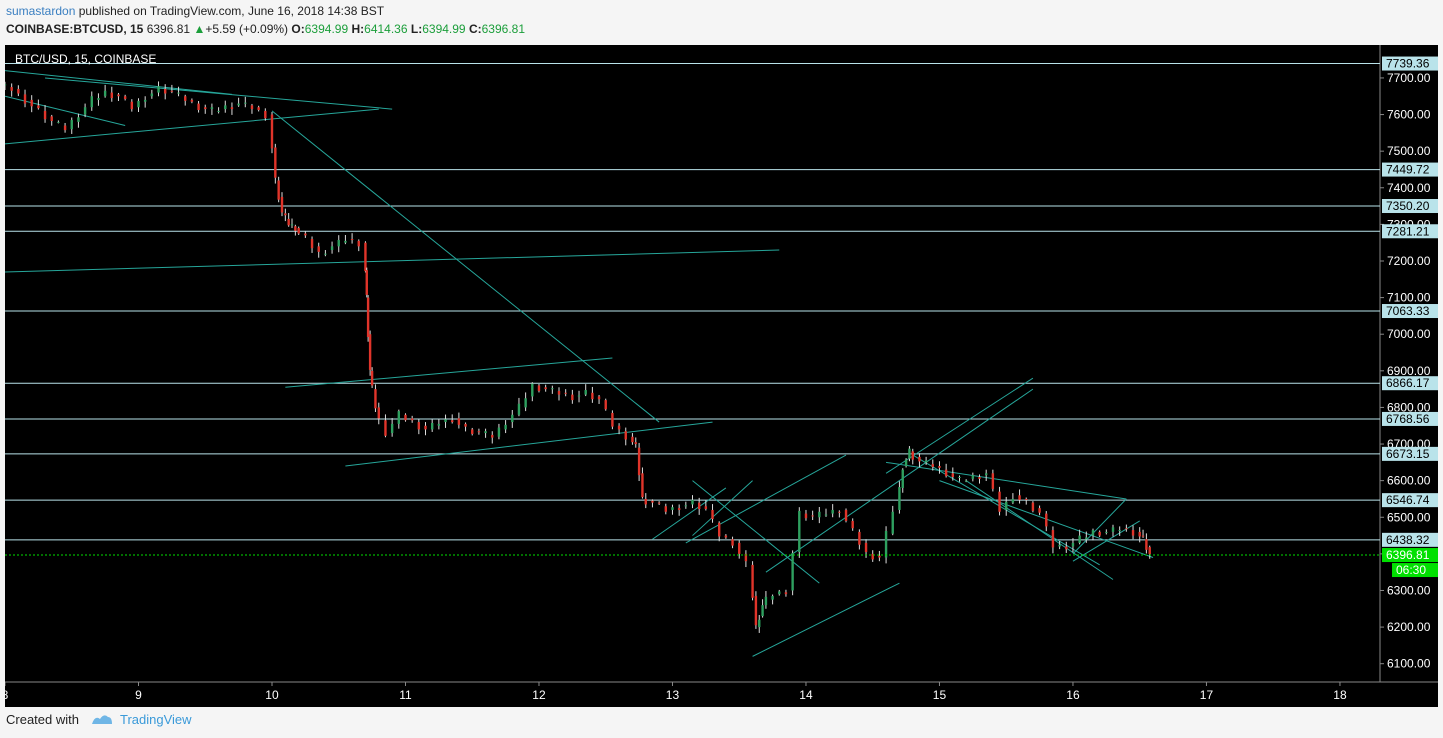 The image size is (1443, 738). What do you see at coordinates (1207, 695) in the screenshot?
I see `x-tick-label: 17` at bounding box center [1207, 695].